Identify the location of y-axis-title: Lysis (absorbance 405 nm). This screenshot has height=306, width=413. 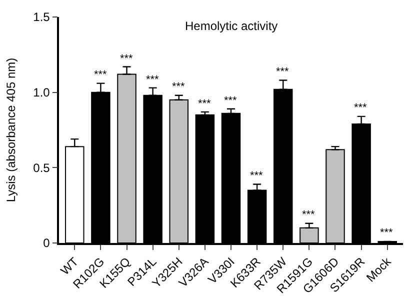
(11, 130).